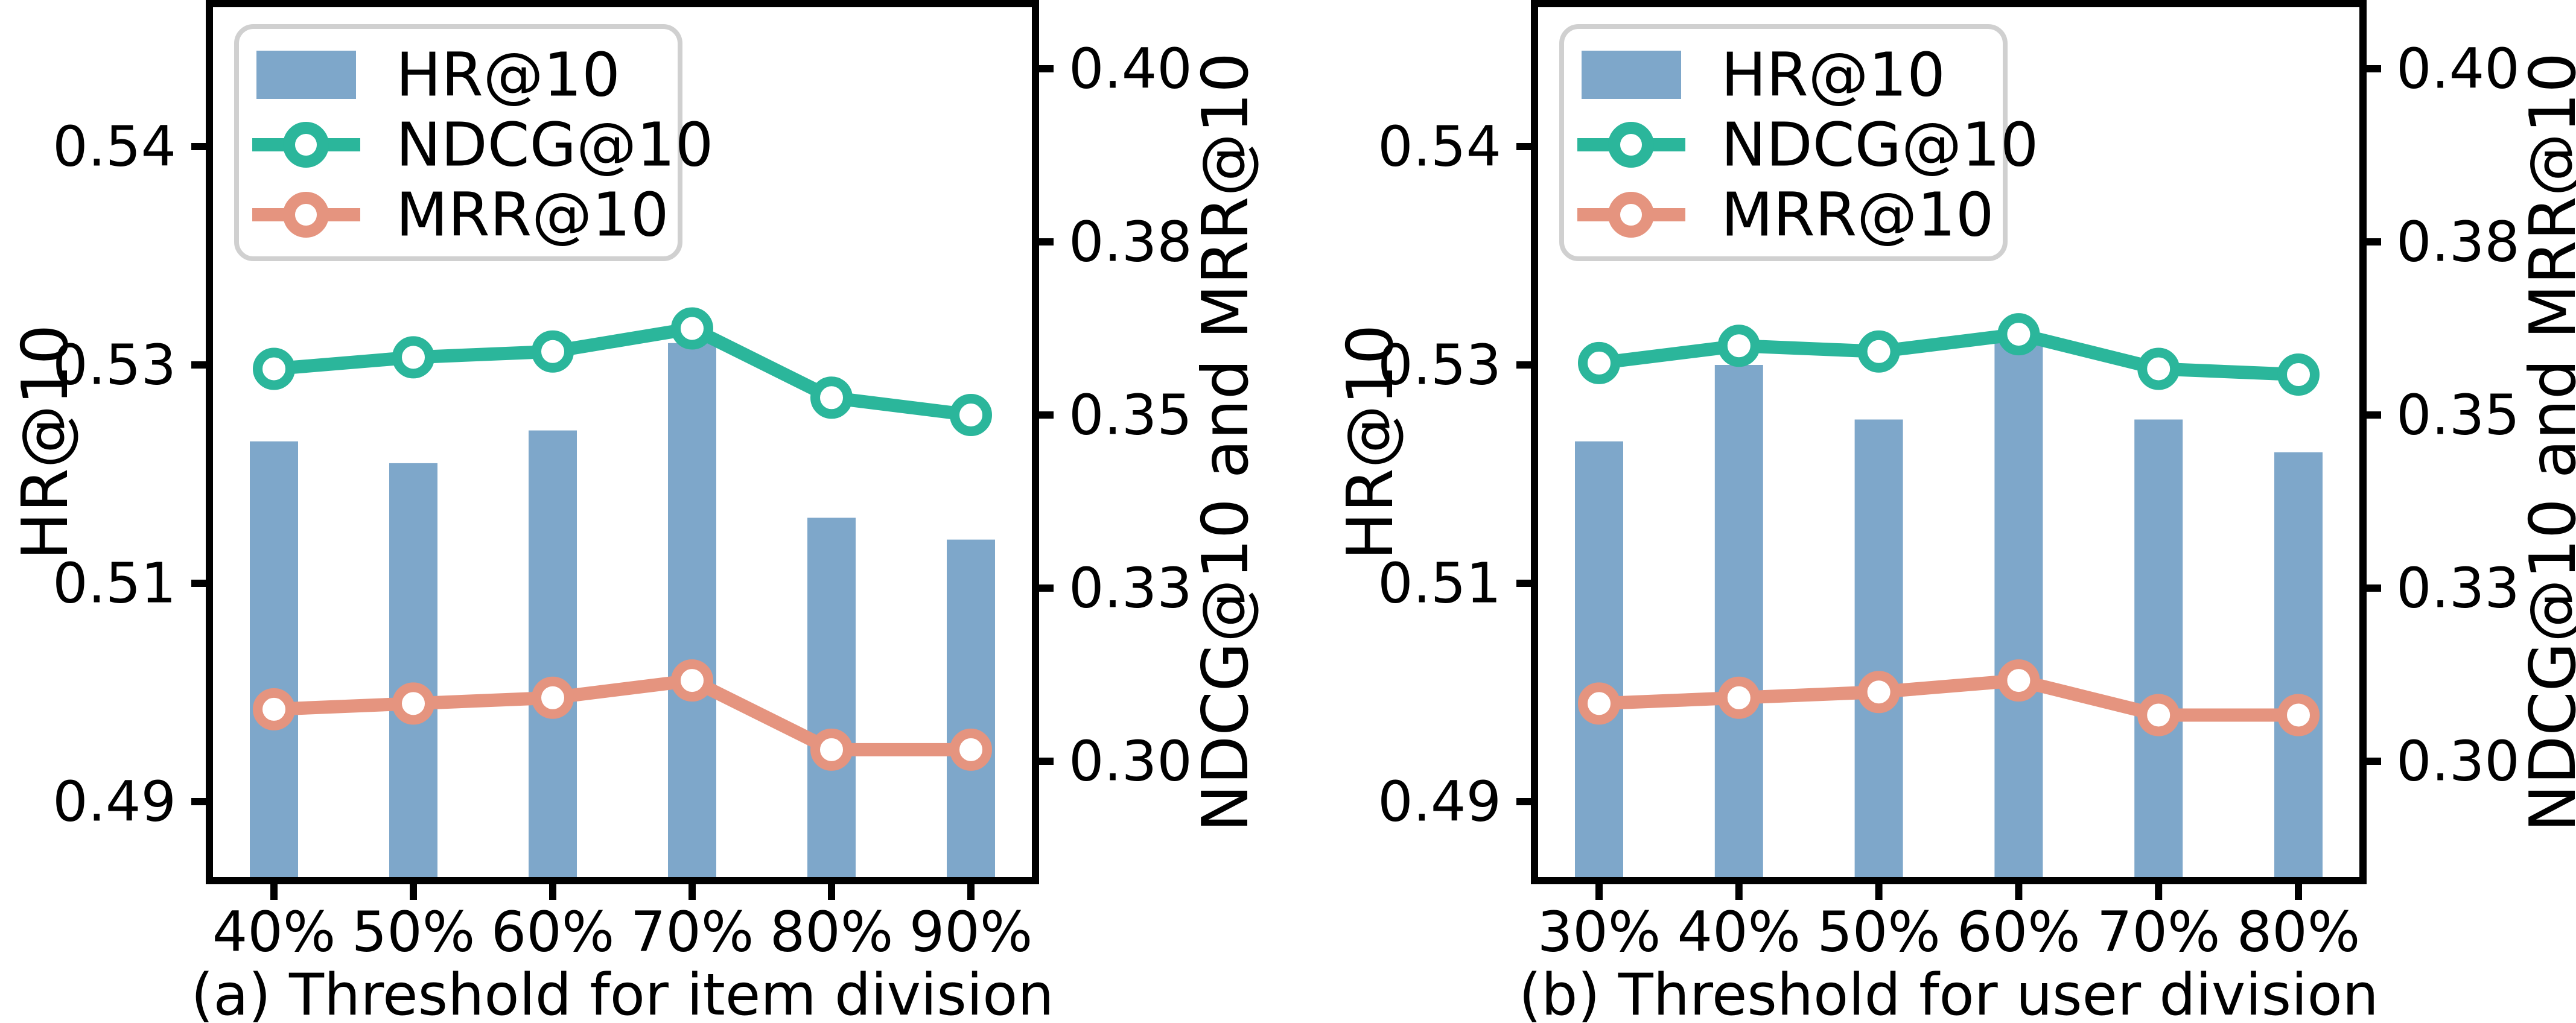 This screenshot has height=1023, width=2576. I want to click on x-tick-label: 90%, so click(970, 932).